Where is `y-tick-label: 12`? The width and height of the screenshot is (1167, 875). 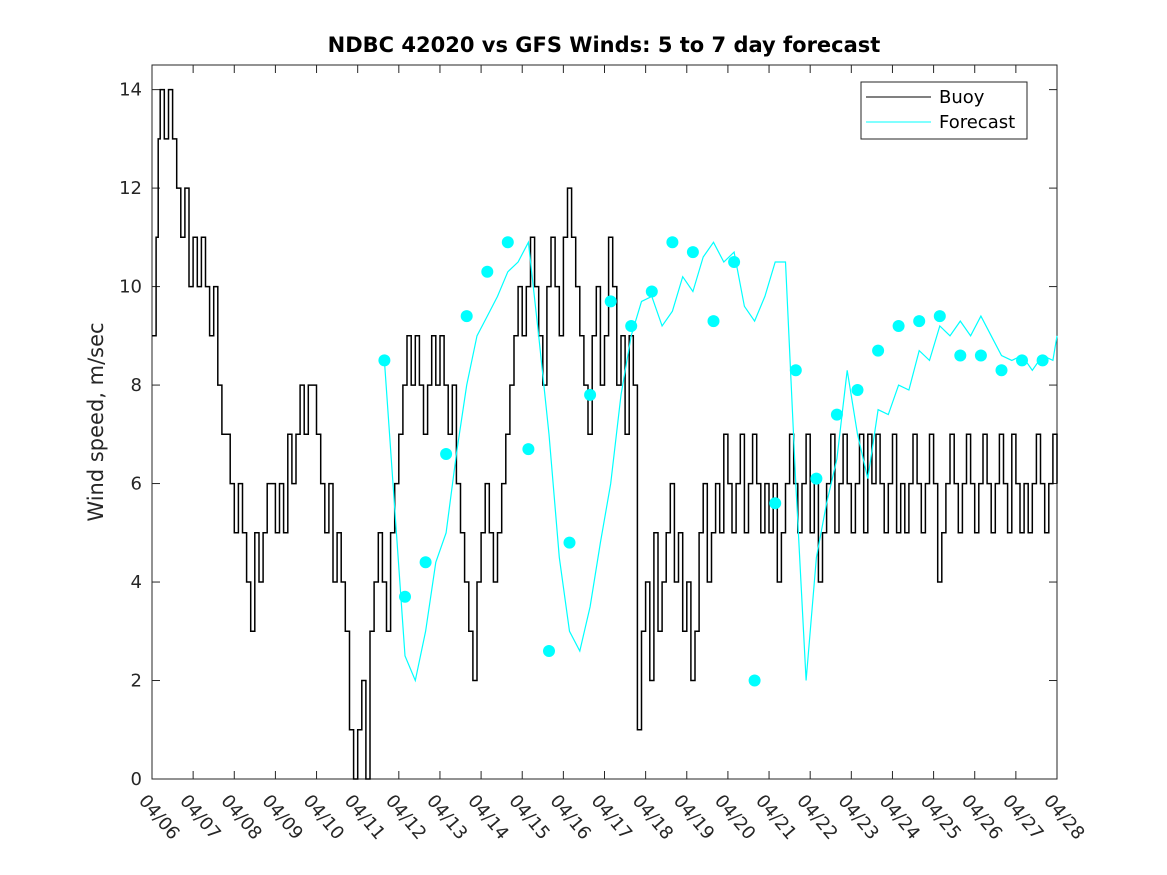 y-tick-label: 12 is located at coordinates (130, 188).